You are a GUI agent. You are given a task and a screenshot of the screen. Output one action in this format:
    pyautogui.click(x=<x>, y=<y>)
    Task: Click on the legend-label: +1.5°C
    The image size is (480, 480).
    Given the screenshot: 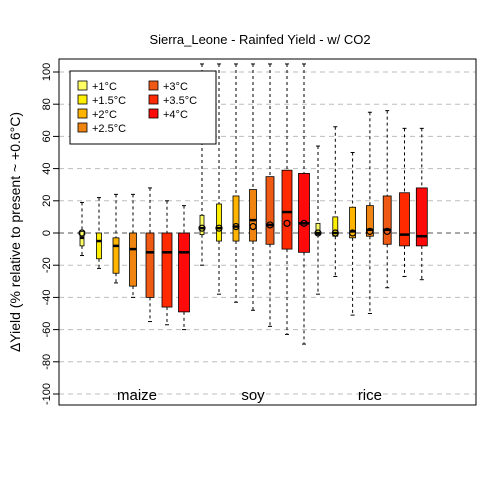 What is the action you would take?
    pyautogui.click(x=109, y=101)
    